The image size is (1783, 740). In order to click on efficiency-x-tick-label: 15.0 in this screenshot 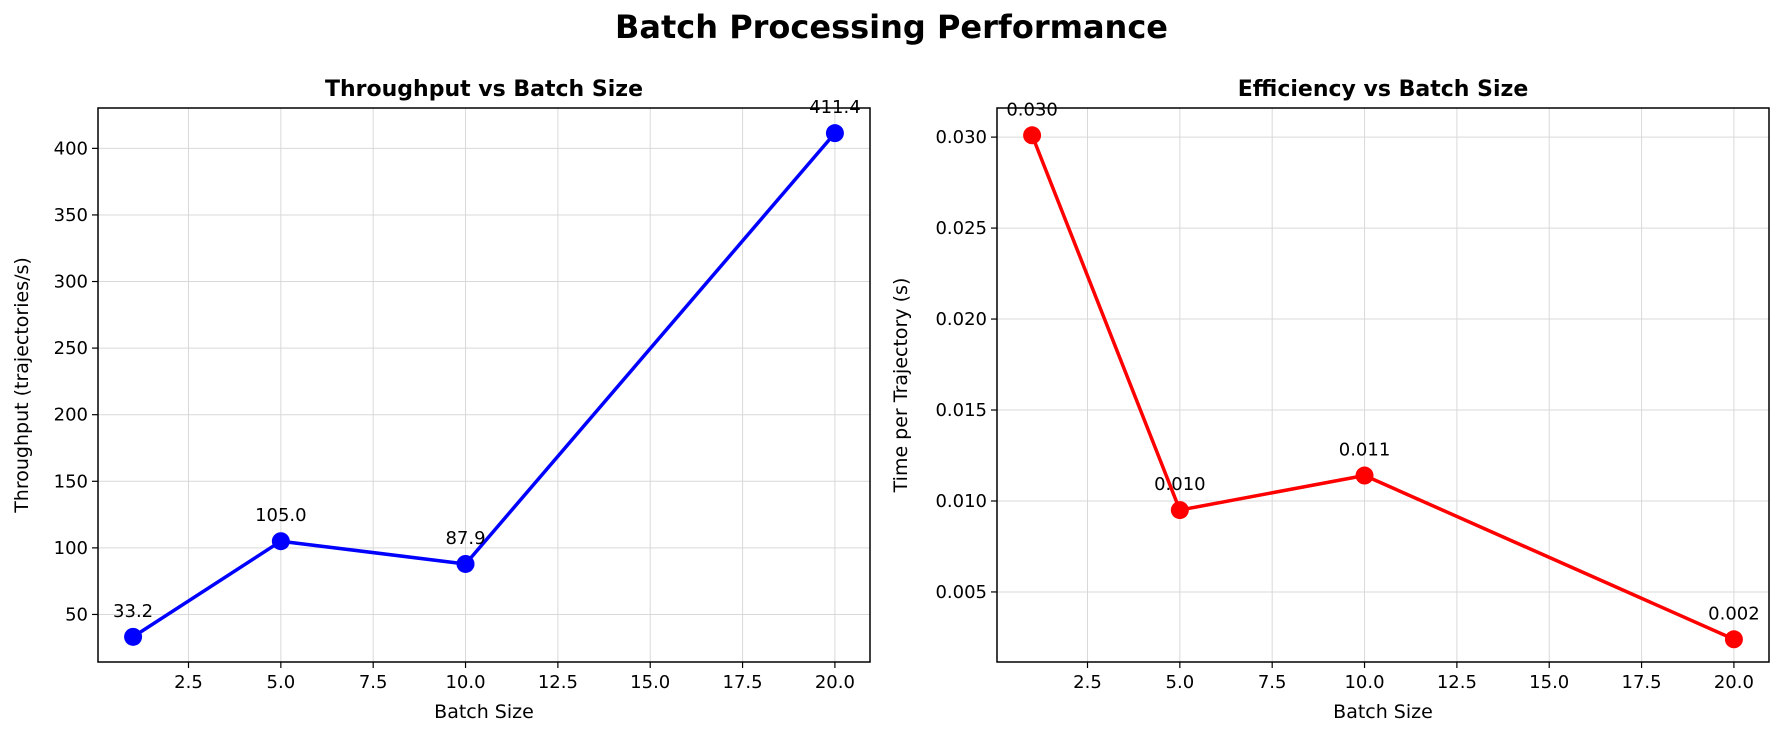, I will do `click(1549, 682)`.